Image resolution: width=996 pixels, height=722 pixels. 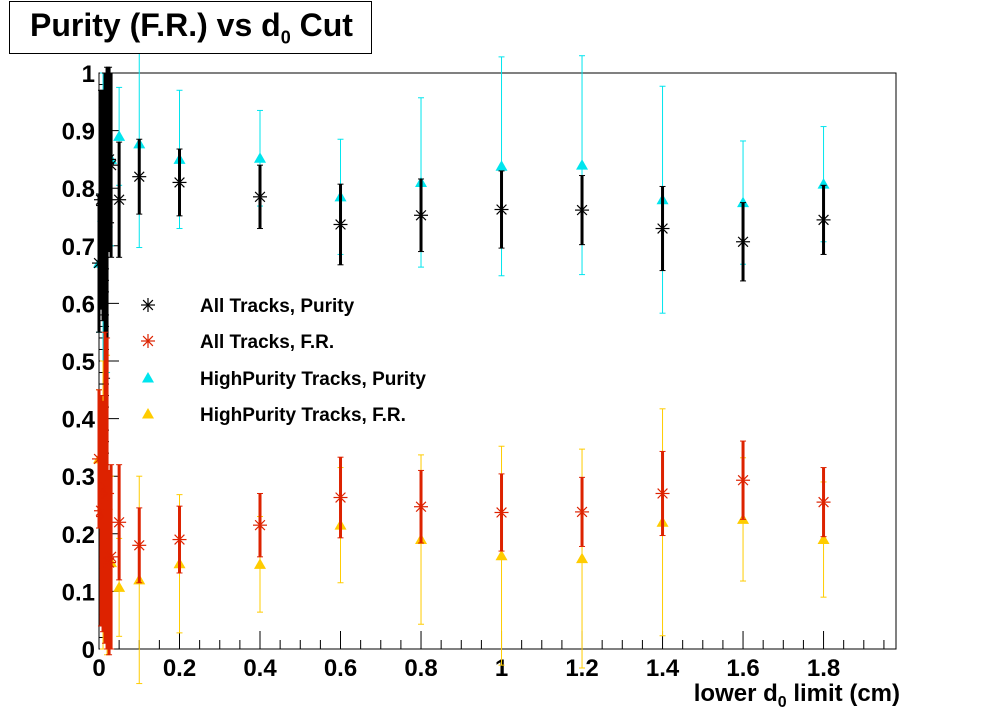 I want to click on y-tick-label: 0.7, so click(x=78, y=247).